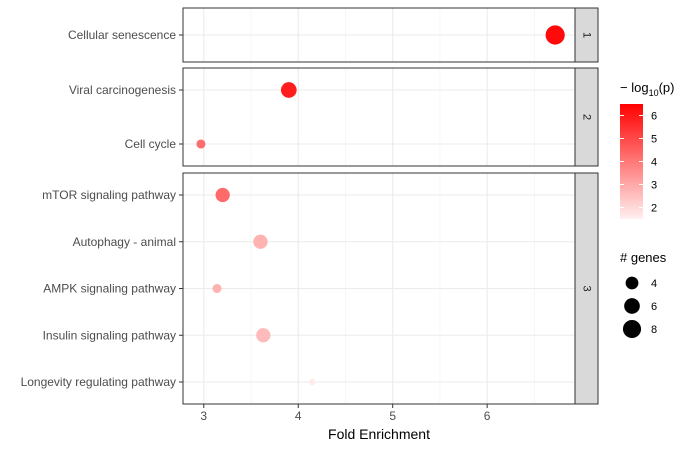  Describe the element at coordinates (654, 307) in the screenshot. I see `size-legend-label: 6` at that location.